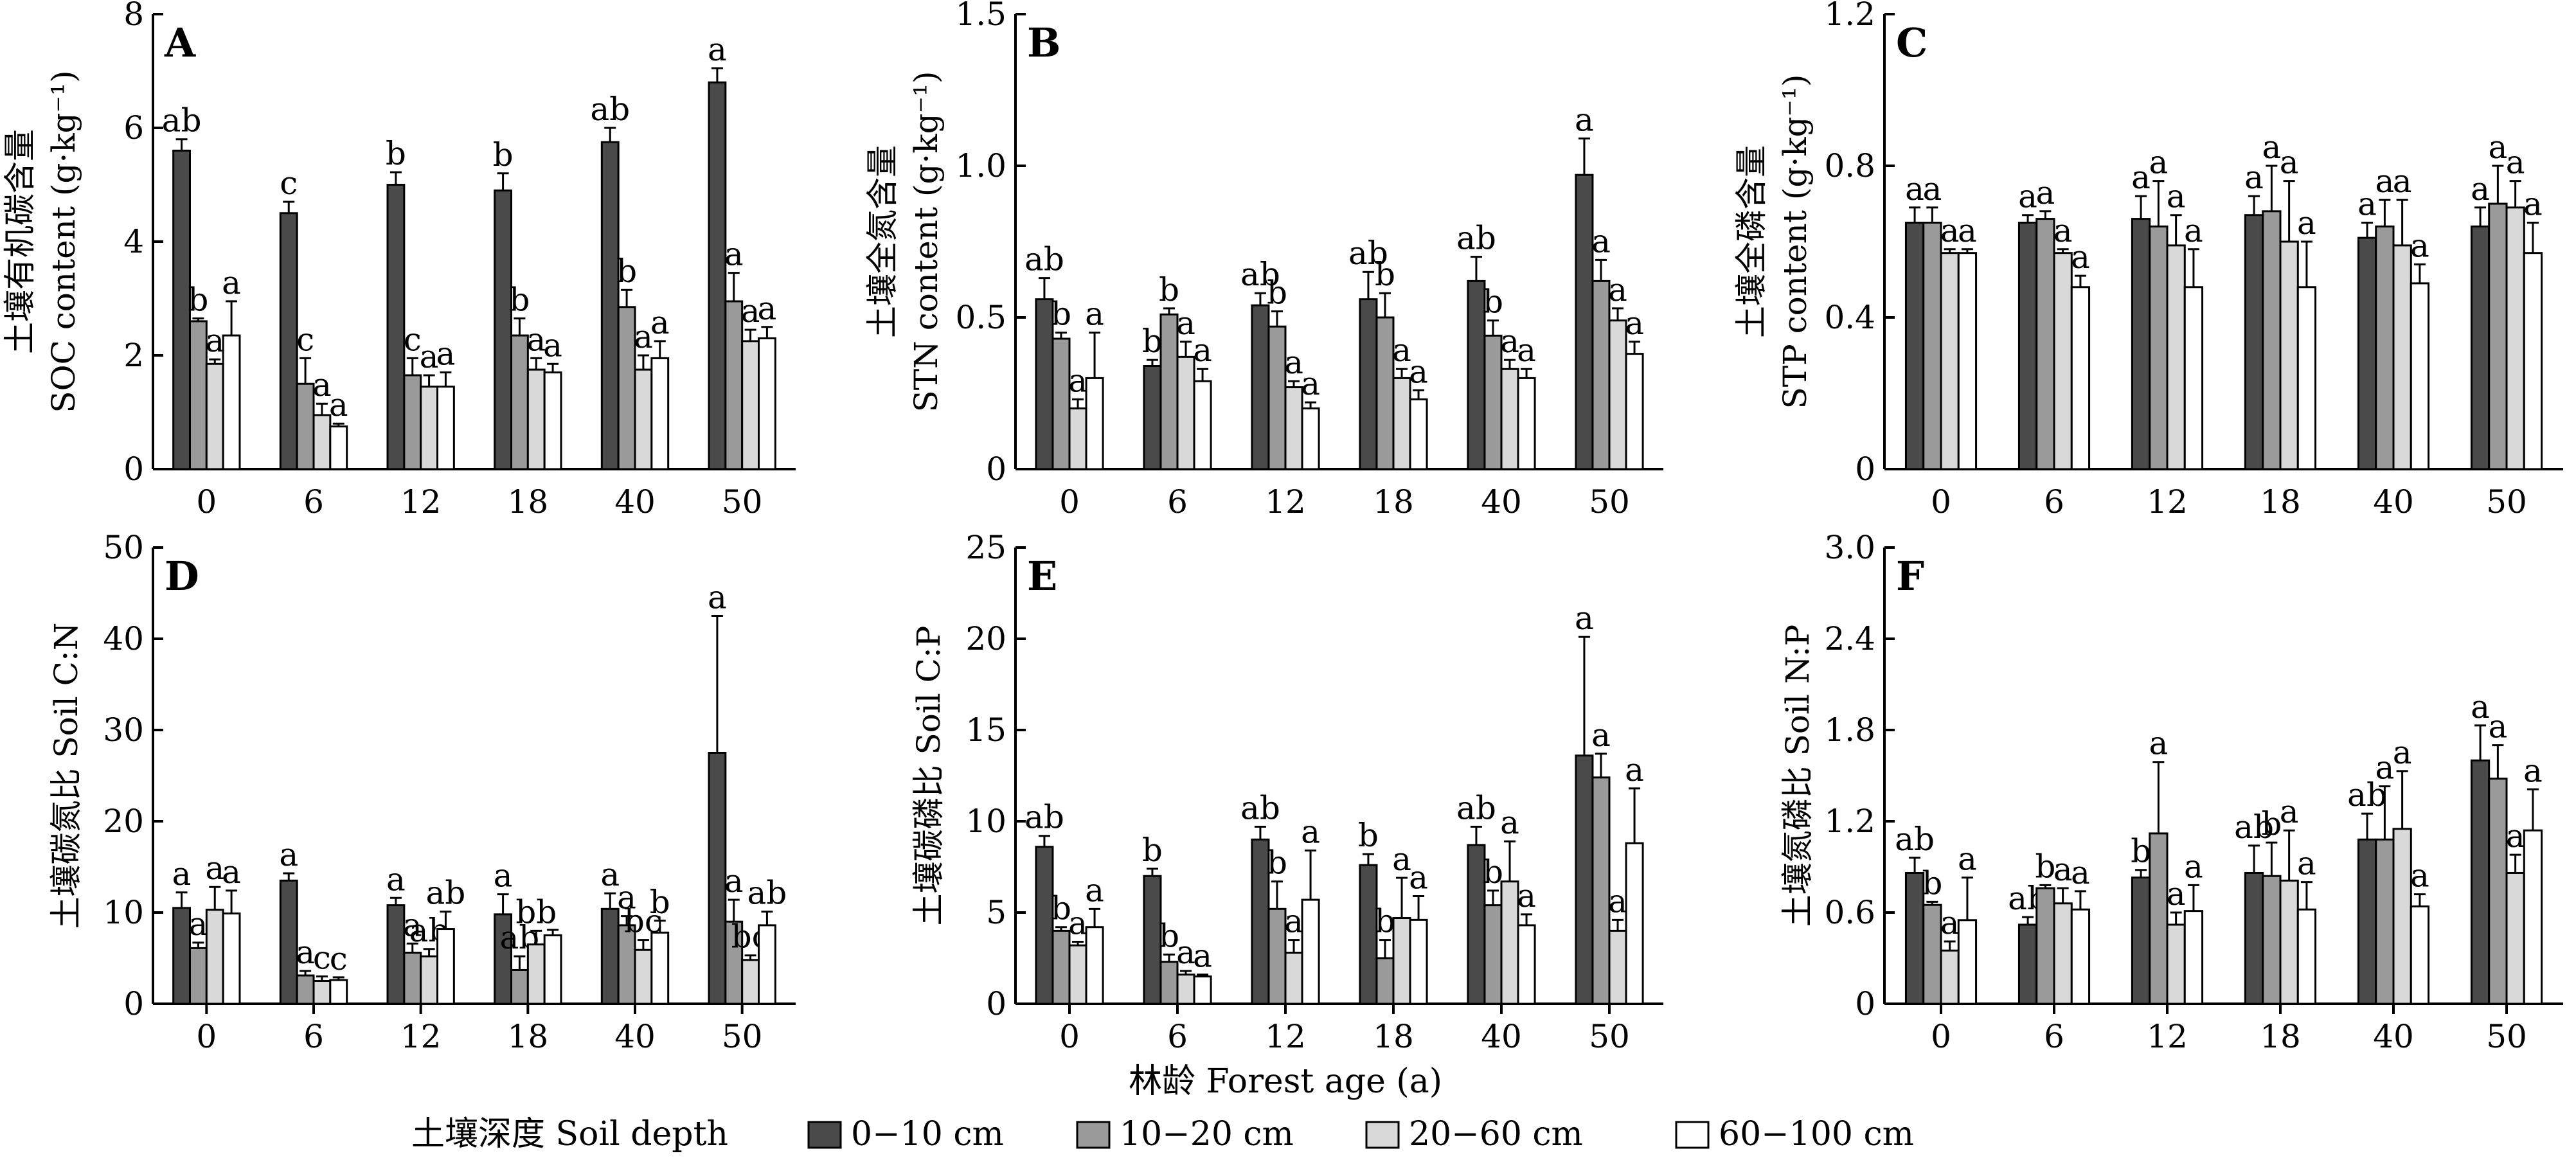  Describe the element at coordinates (927, 1134) in the screenshot. I see `legend-label: 0−10 cm` at that location.